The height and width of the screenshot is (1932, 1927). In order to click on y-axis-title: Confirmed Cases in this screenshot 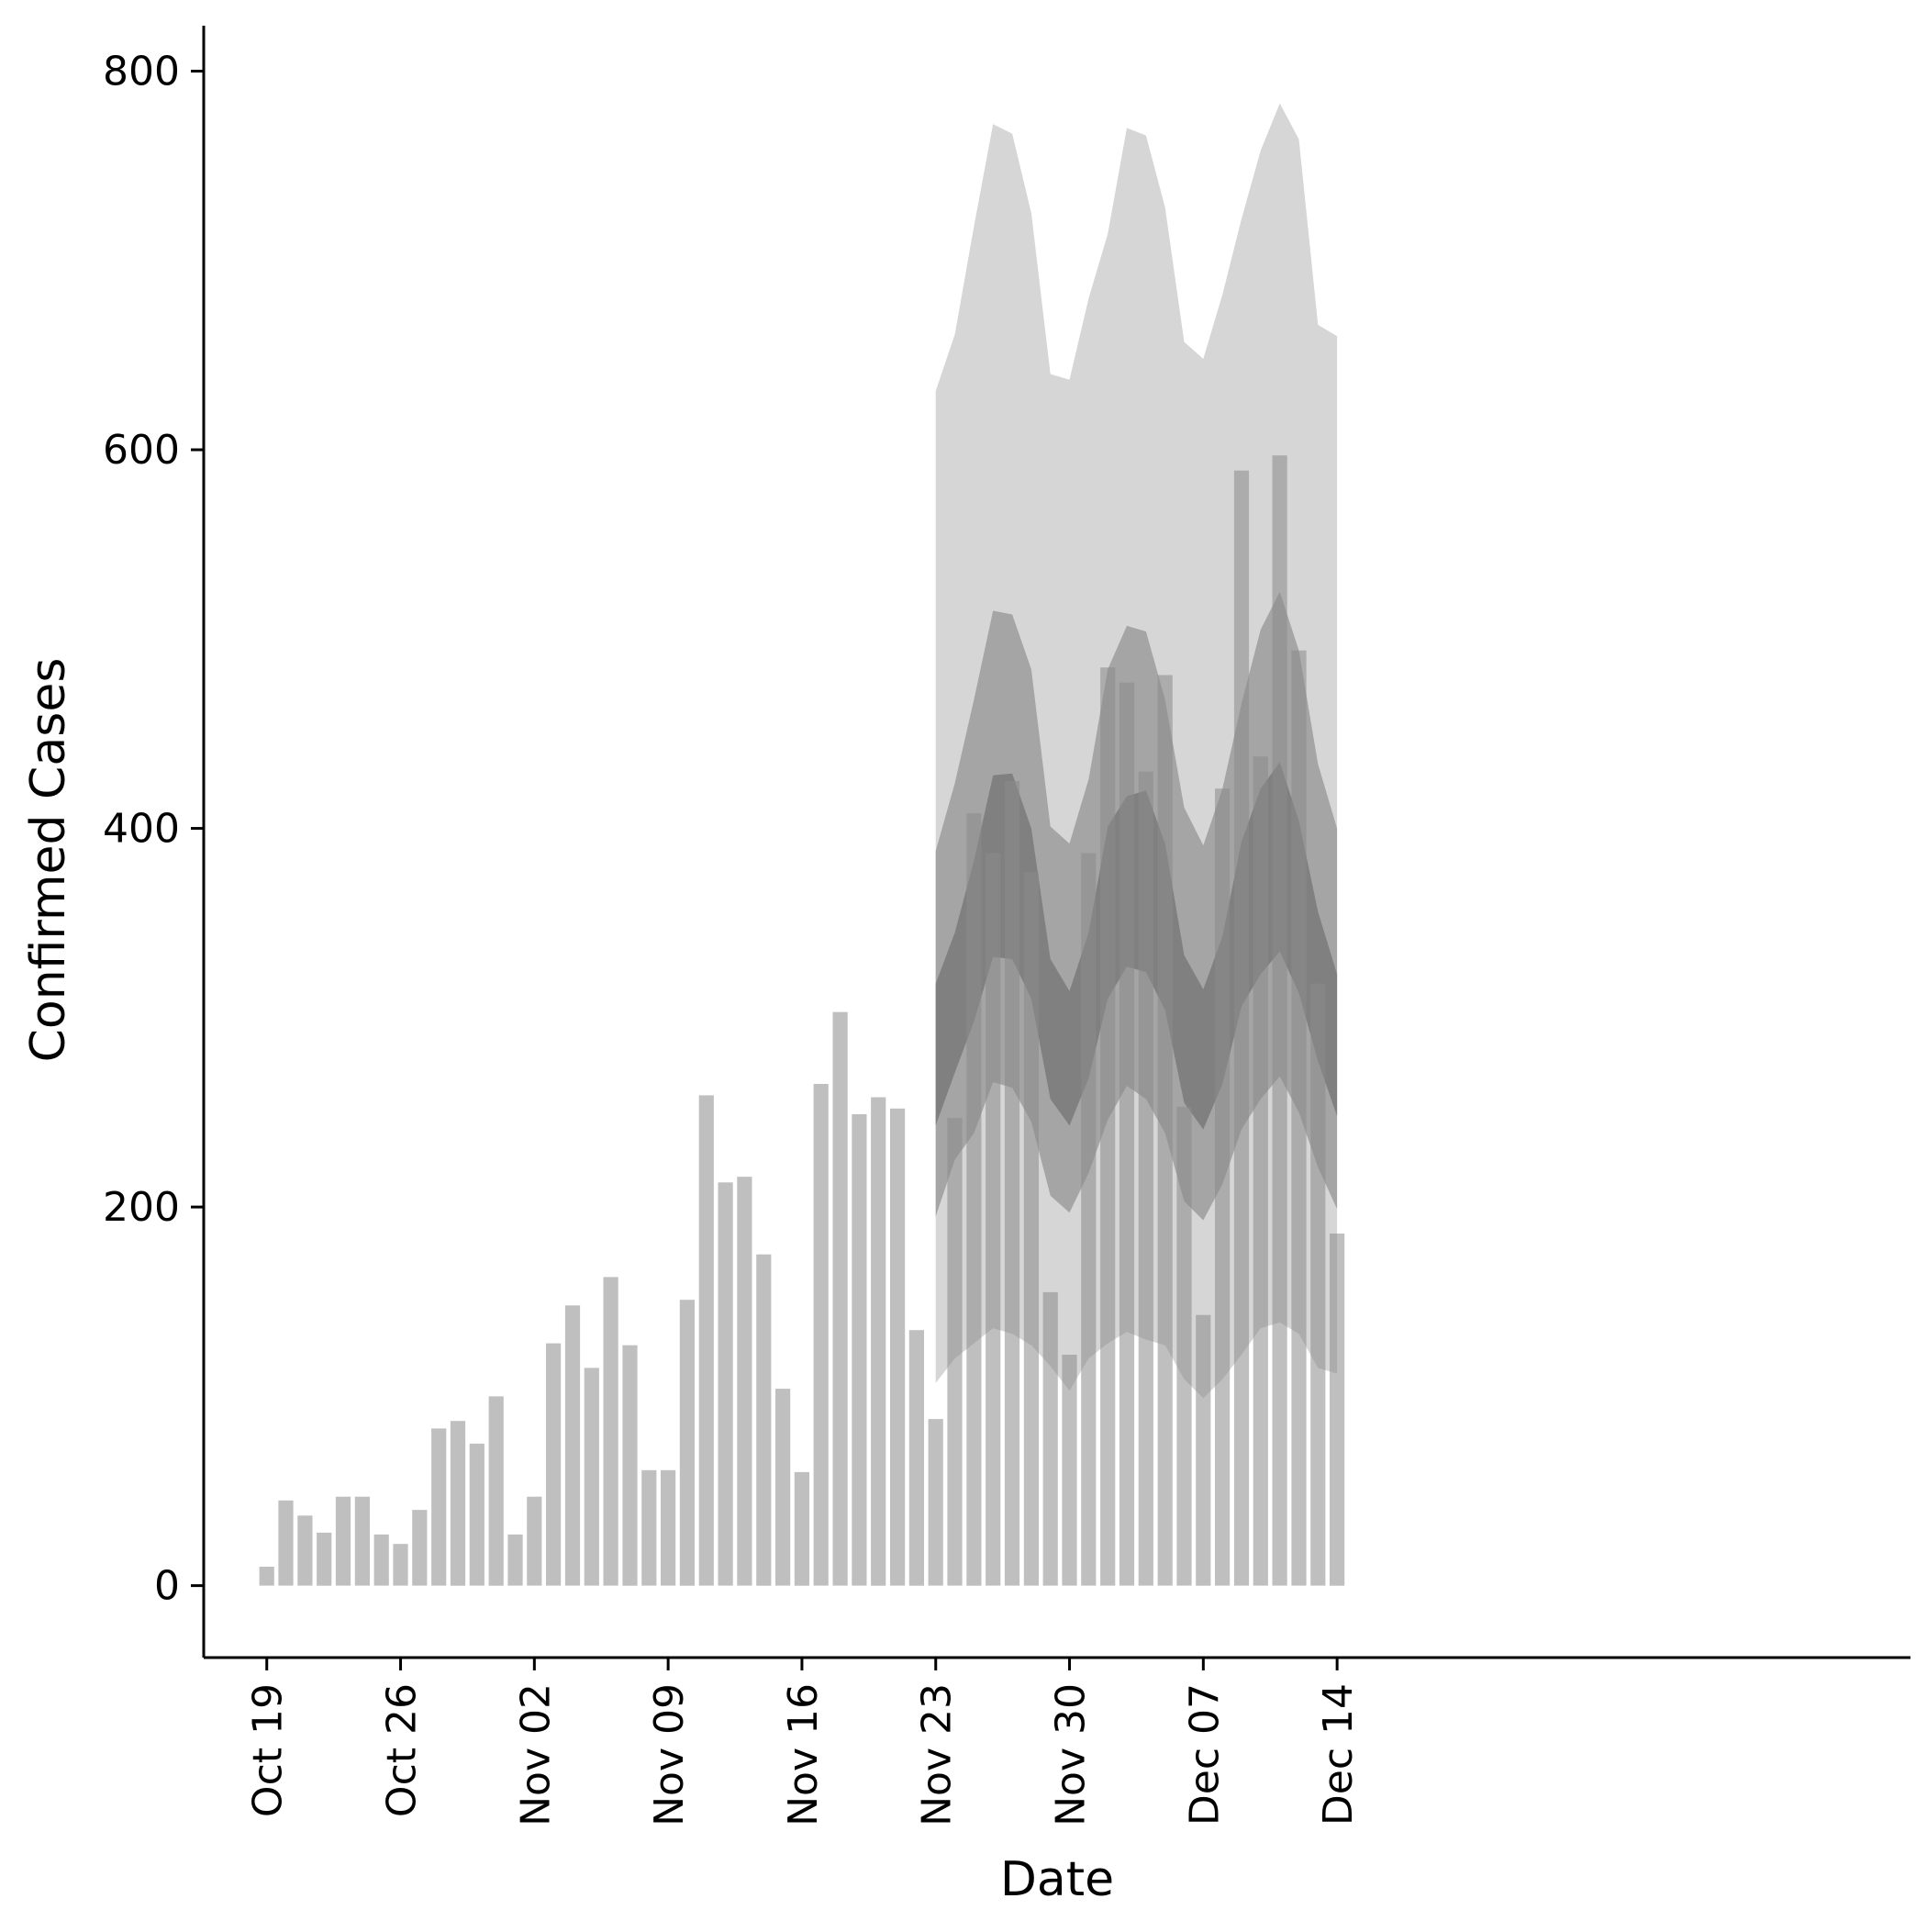, I will do `click(48, 860)`.